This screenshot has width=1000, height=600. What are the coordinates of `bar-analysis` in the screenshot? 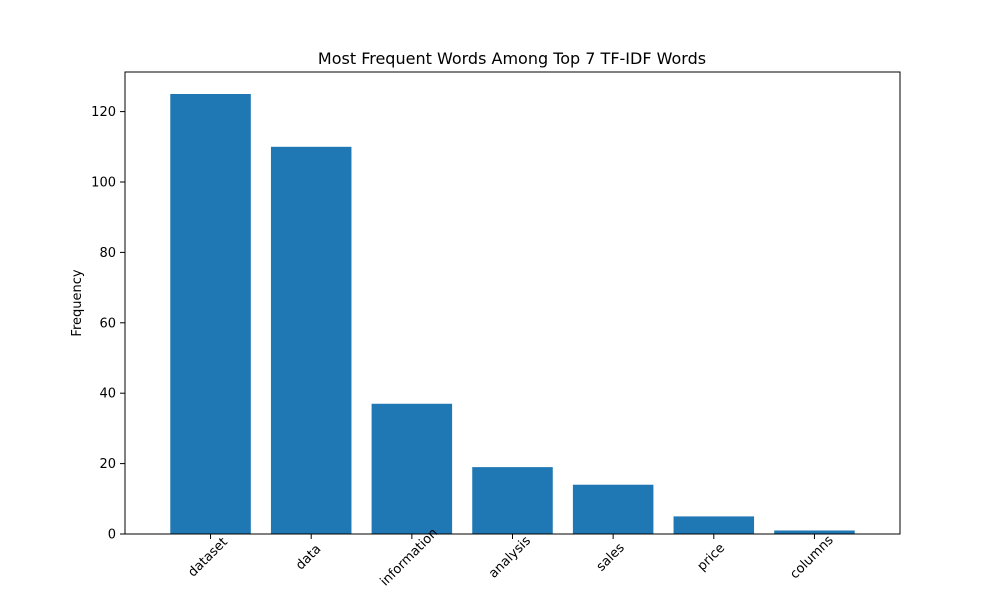 It's located at (512, 500).